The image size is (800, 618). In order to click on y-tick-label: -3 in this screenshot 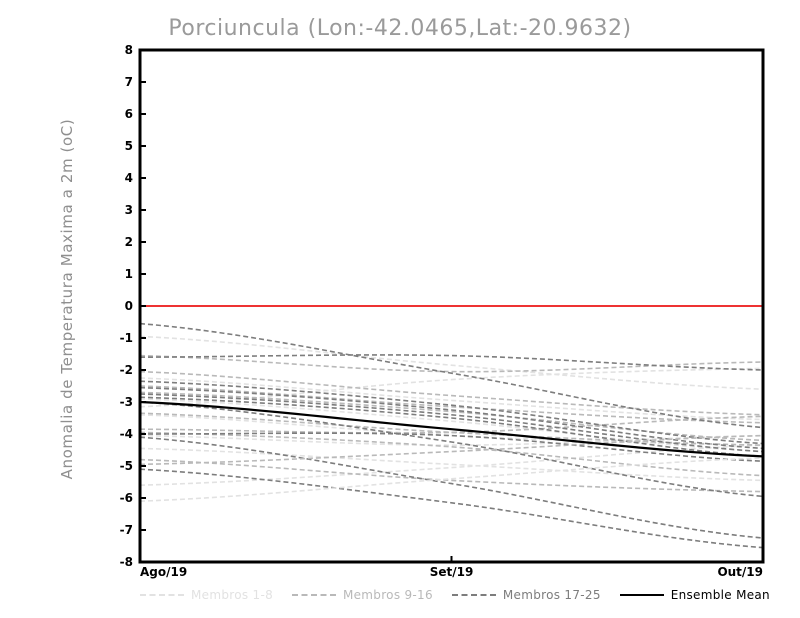, I will do `click(126, 402)`.